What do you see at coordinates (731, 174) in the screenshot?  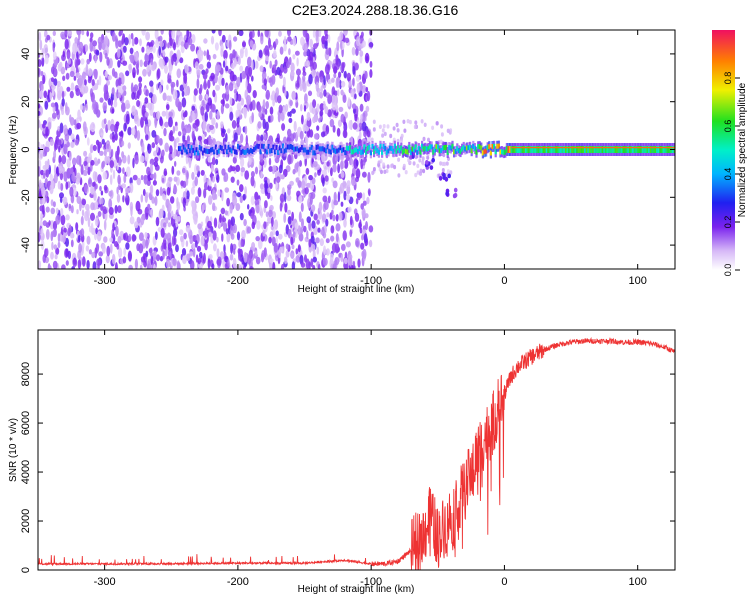 I see `colorbar-ticks: 0.00.20.40.60.8` at bounding box center [731, 174].